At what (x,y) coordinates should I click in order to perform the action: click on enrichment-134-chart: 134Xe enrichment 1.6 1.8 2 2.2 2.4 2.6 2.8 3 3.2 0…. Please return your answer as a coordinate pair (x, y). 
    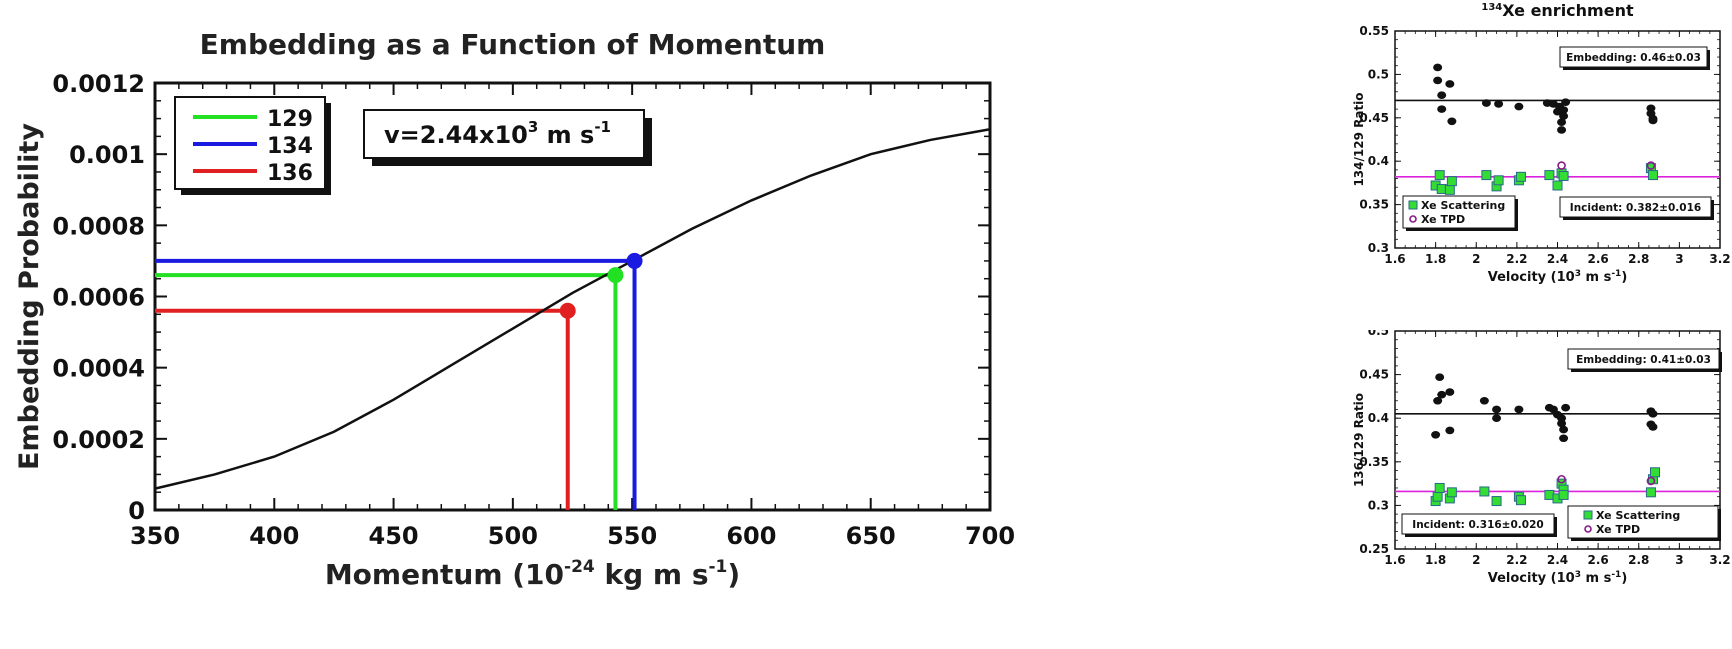
    Looking at the image, I should click on (1541, 143).